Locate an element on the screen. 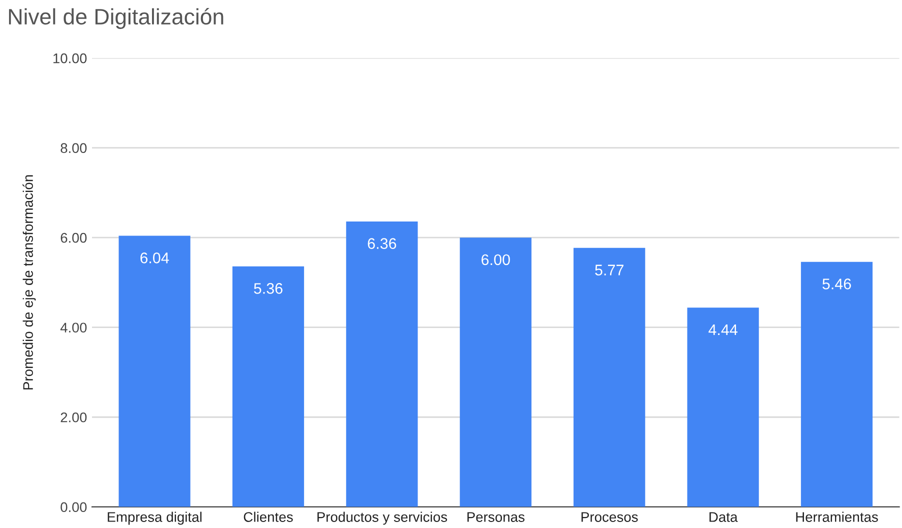 This screenshot has height=528, width=902. x-tick-label: Empresa digital is located at coordinates (155, 518).